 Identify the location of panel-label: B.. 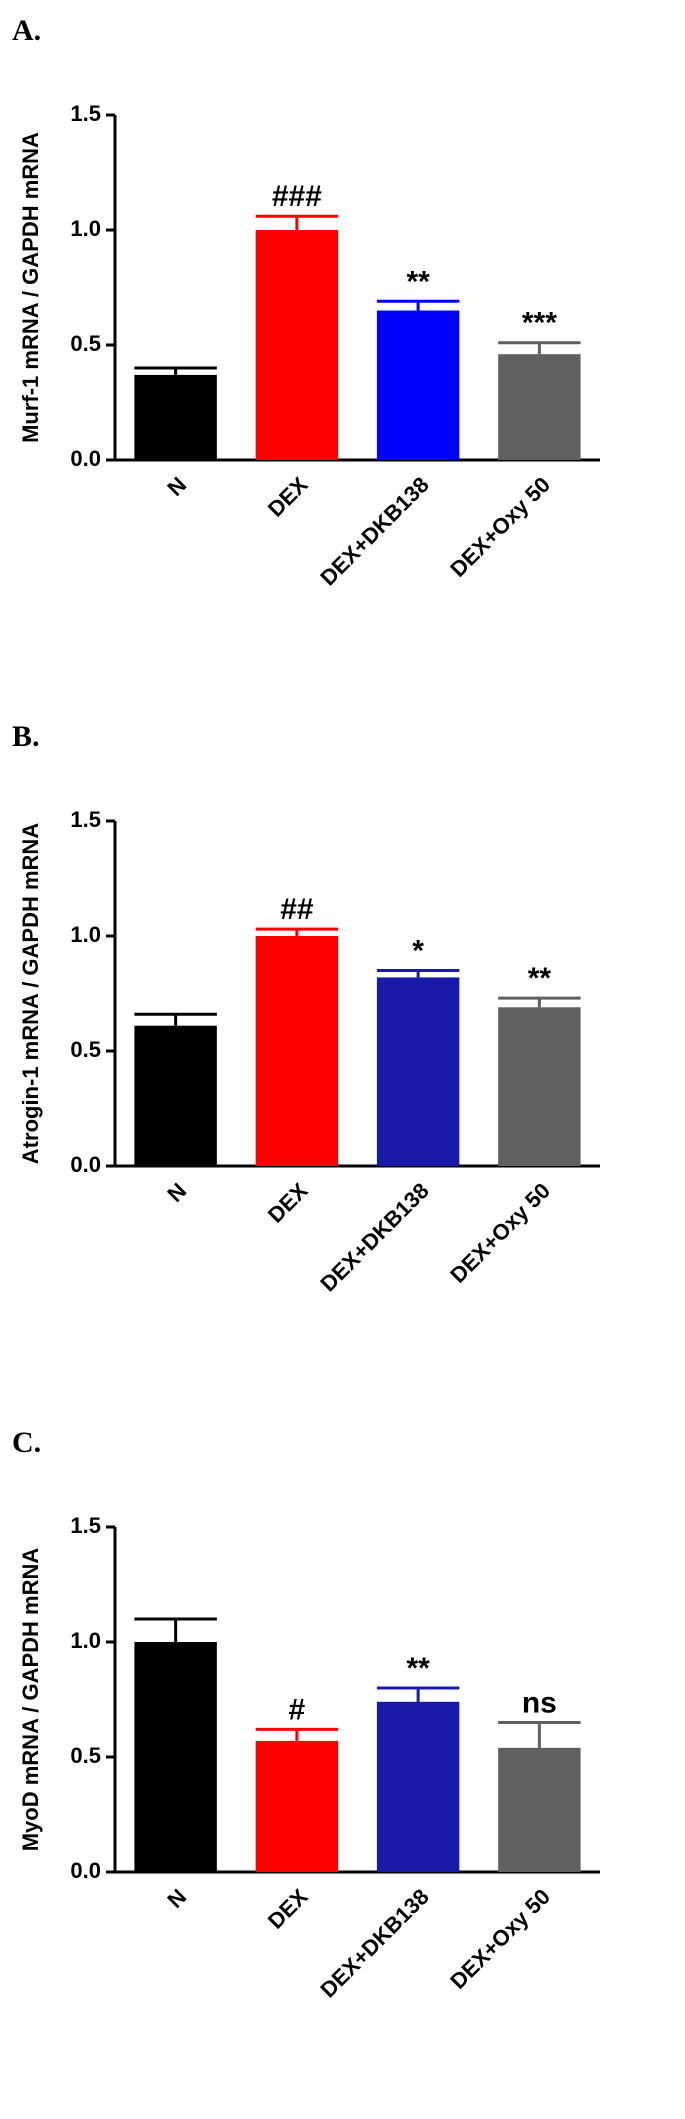
(26, 736).